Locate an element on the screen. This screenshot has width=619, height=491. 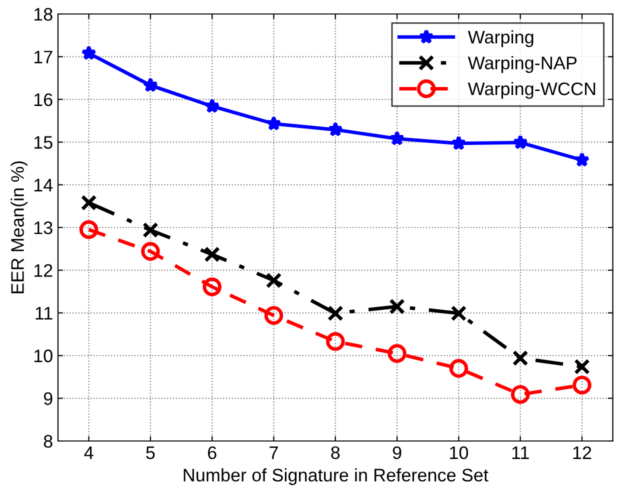
y-tick-label: 11 is located at coordinates (44, 313).